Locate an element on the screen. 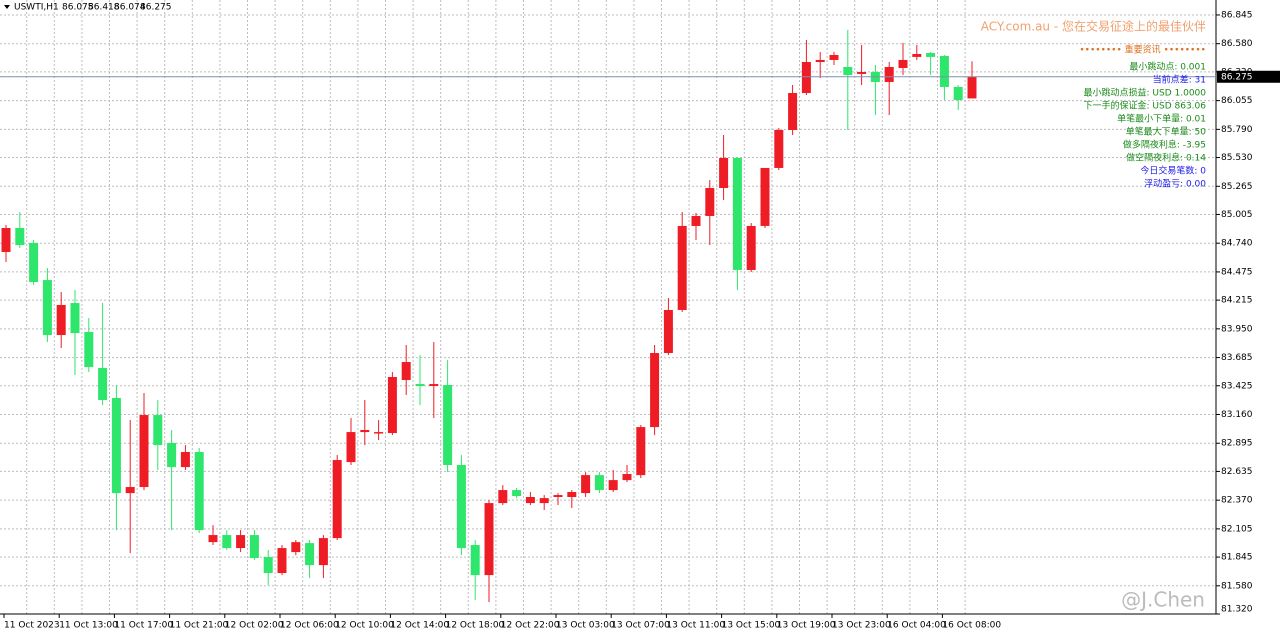 Image resolution: width=1280 pixels, height=636 pixels. x-tick-label: 13 Oct 19:00 is located at coordinates (806, 626).